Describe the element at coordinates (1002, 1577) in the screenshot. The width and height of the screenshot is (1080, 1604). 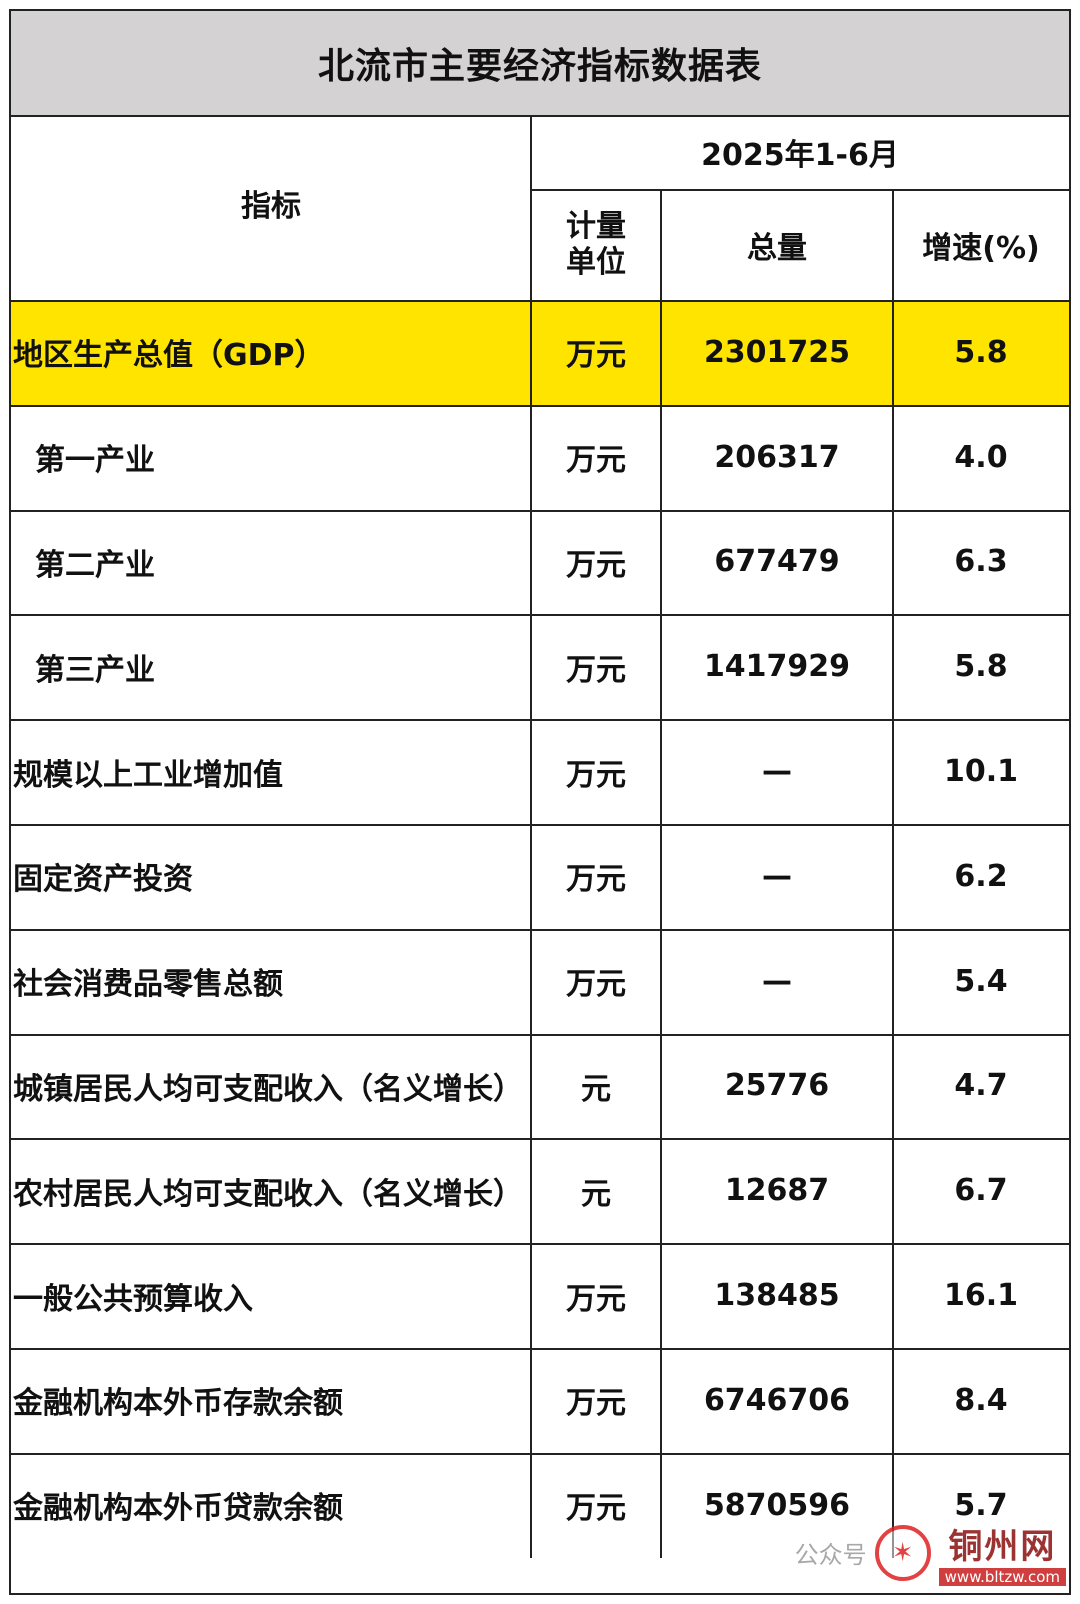
I see `watermark-url: www.bltzw.com` at that location.